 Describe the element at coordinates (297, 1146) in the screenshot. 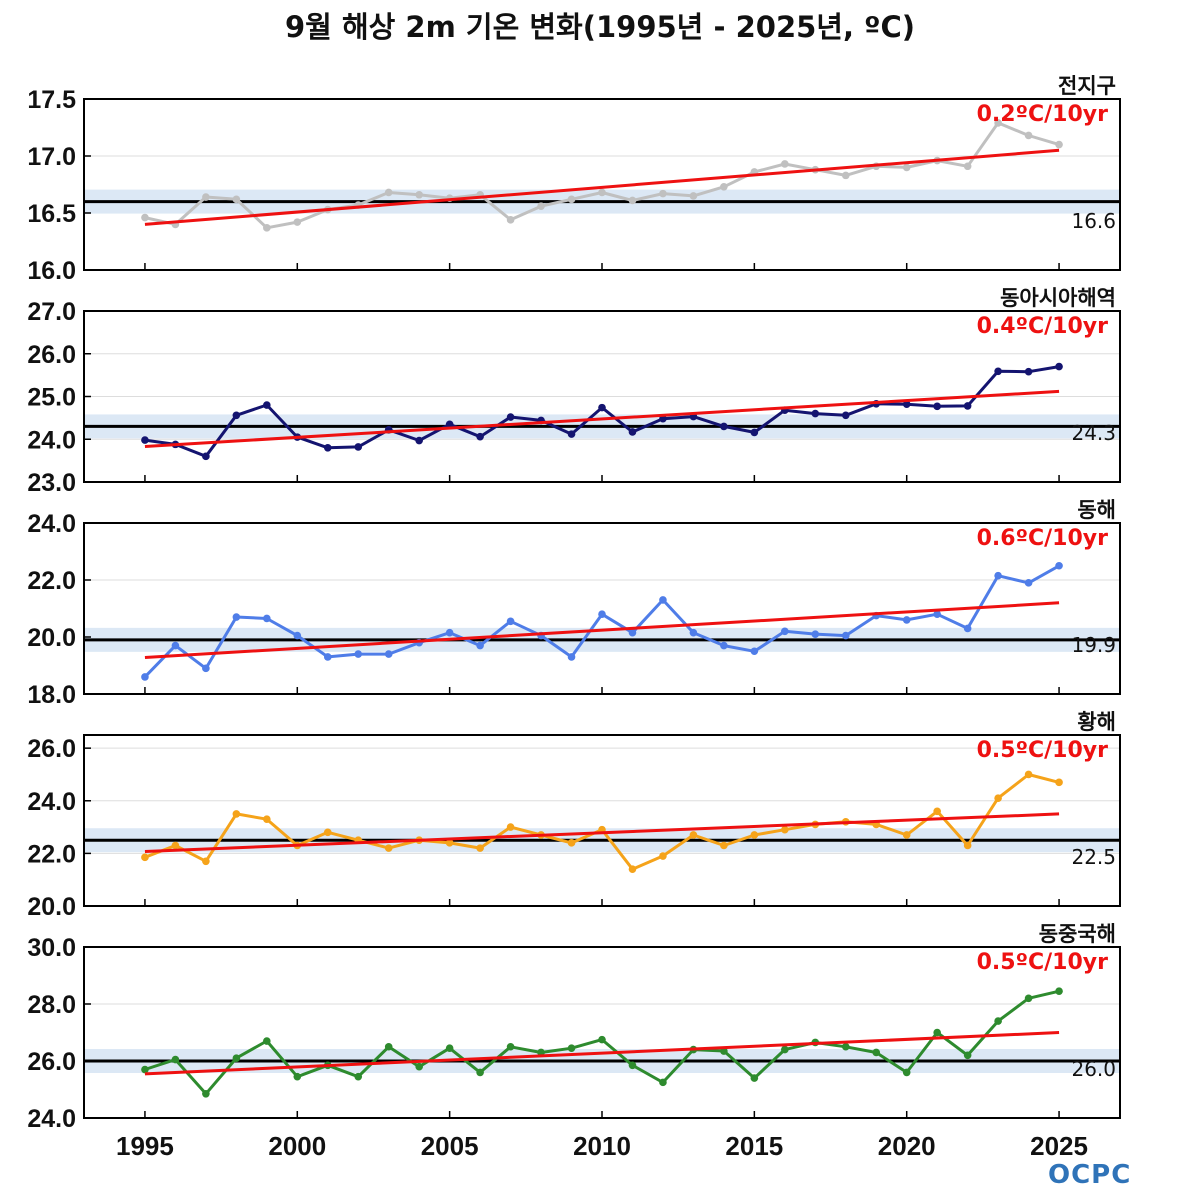

I see `x-tick-label: 2000` at that location.